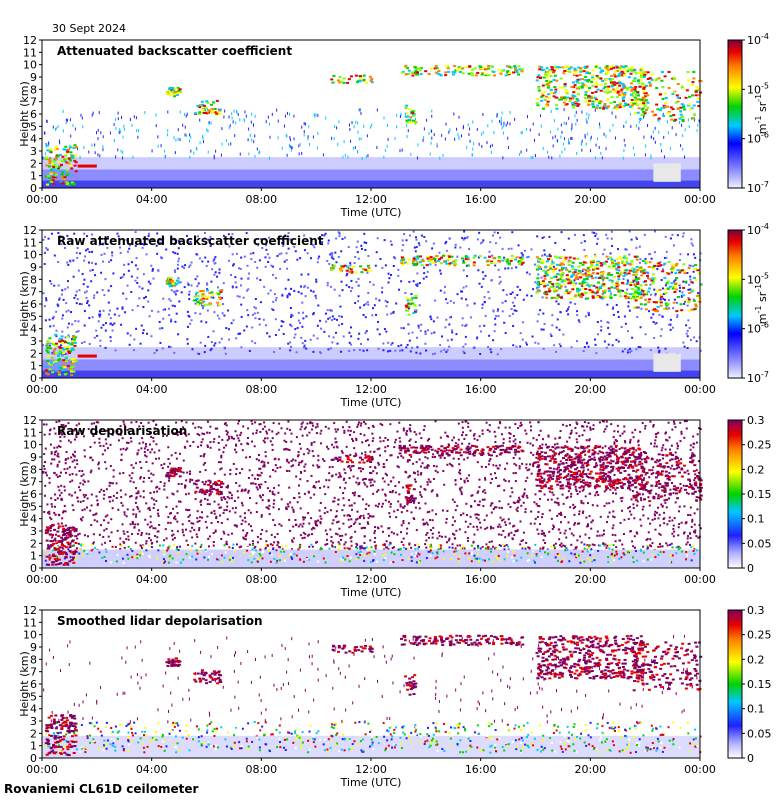 This screenshot has width=780, height=800. What do you see at coordinates (30, 255) in the screenshot?
I see `y-tick-label: 10` at bounding box center [30, 255].